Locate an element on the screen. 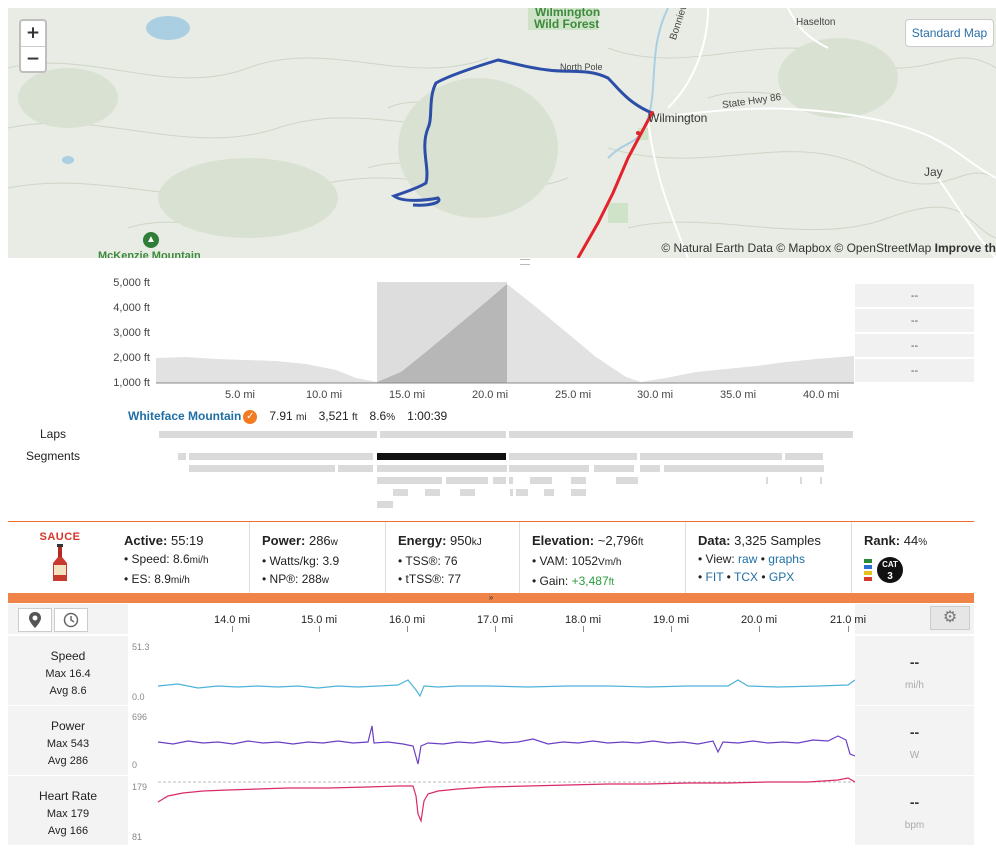 The height and width of the screenshot is (848, 996). trace-x-tick: 14.0 mi is located at coordinates (232, 620).